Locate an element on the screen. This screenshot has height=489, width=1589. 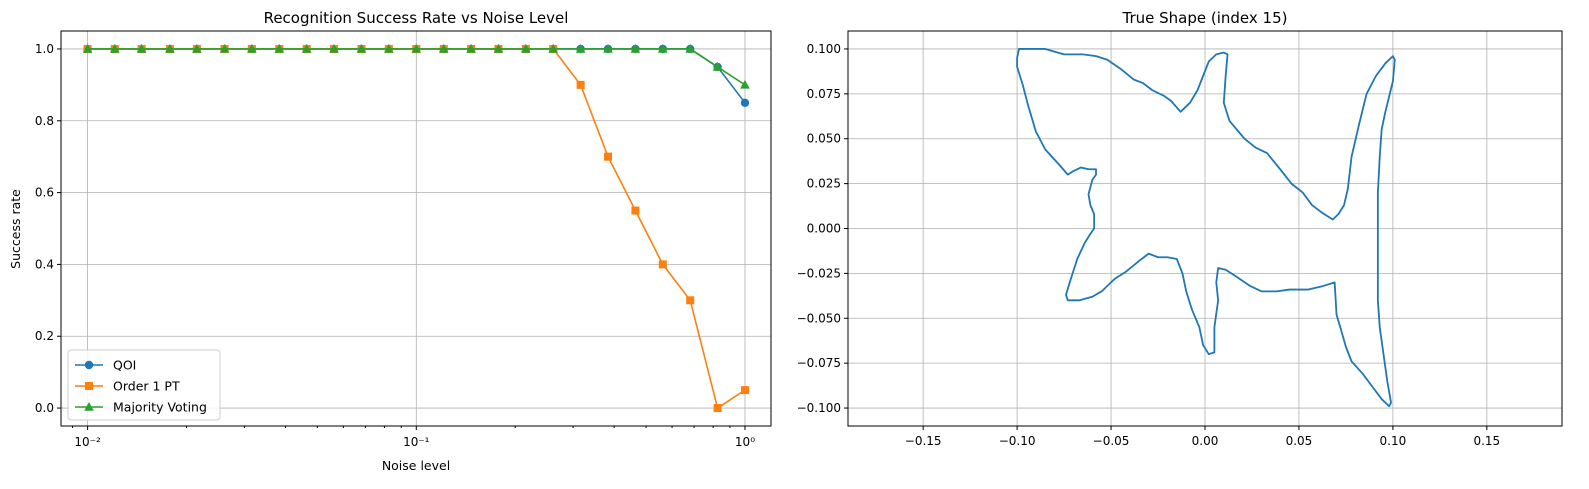
legend-label: Order 1 PT is located at coordinates (146, 386).